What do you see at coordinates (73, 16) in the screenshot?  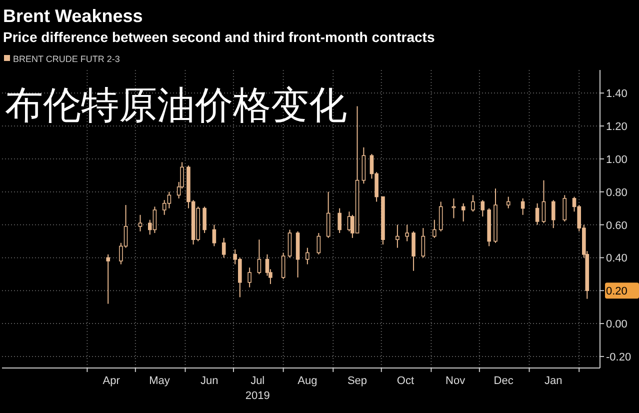 I see `chart-title: Brent Weakness` at bounding box center [73, 16].